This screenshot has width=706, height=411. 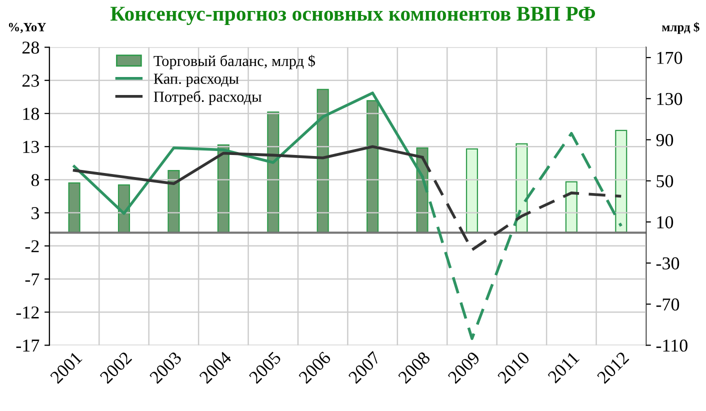 I want to click on y2-tick-label: -70, so click(x=668, y=304).